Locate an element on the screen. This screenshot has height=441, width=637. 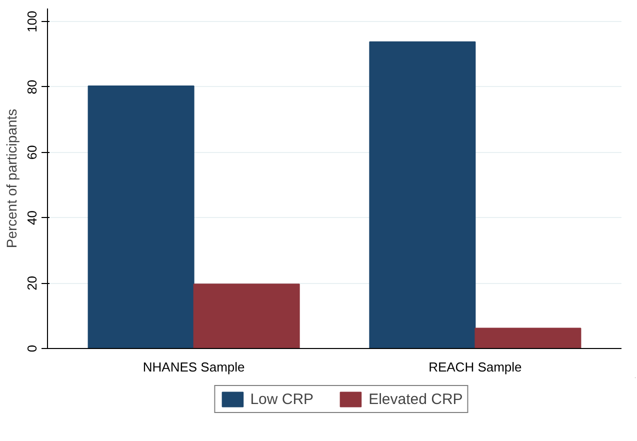
x-tick-label: REACH Sample is located at coordinates (475, 367).